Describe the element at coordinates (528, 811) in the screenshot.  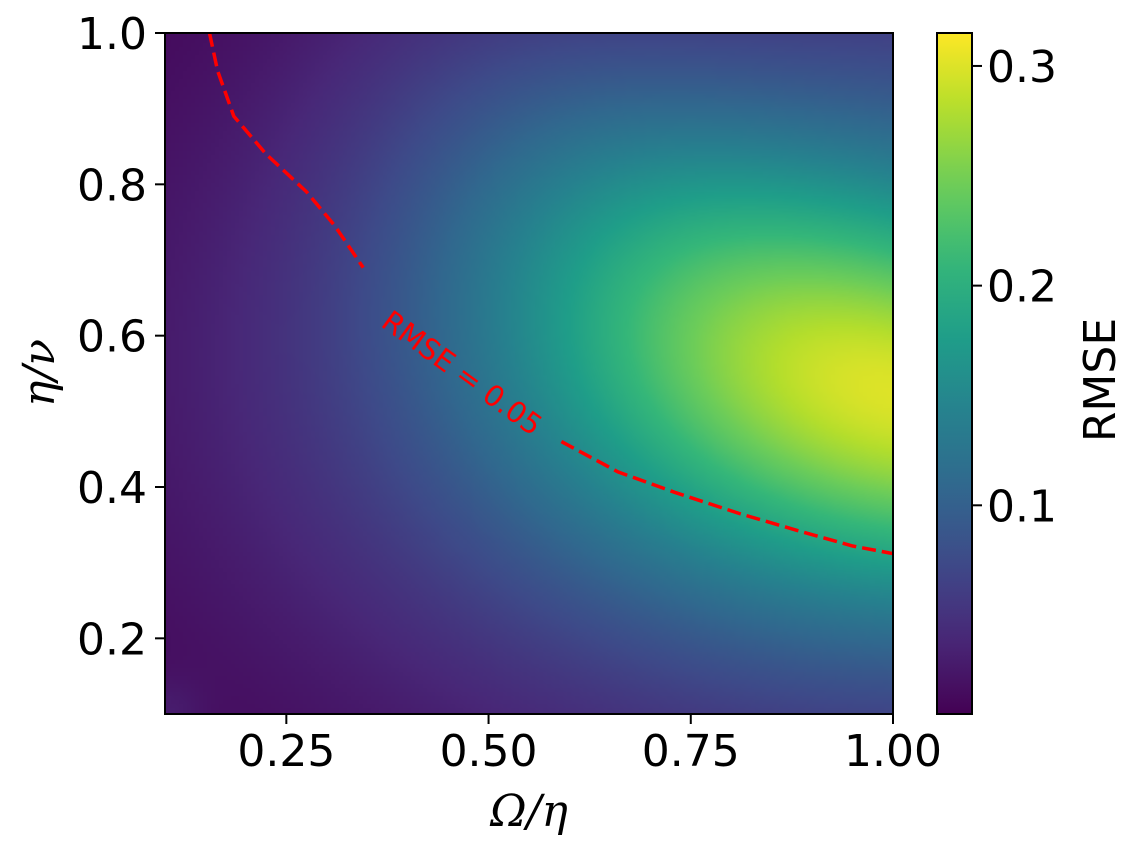
I see `x-axis-label: Ω/η` at that location.